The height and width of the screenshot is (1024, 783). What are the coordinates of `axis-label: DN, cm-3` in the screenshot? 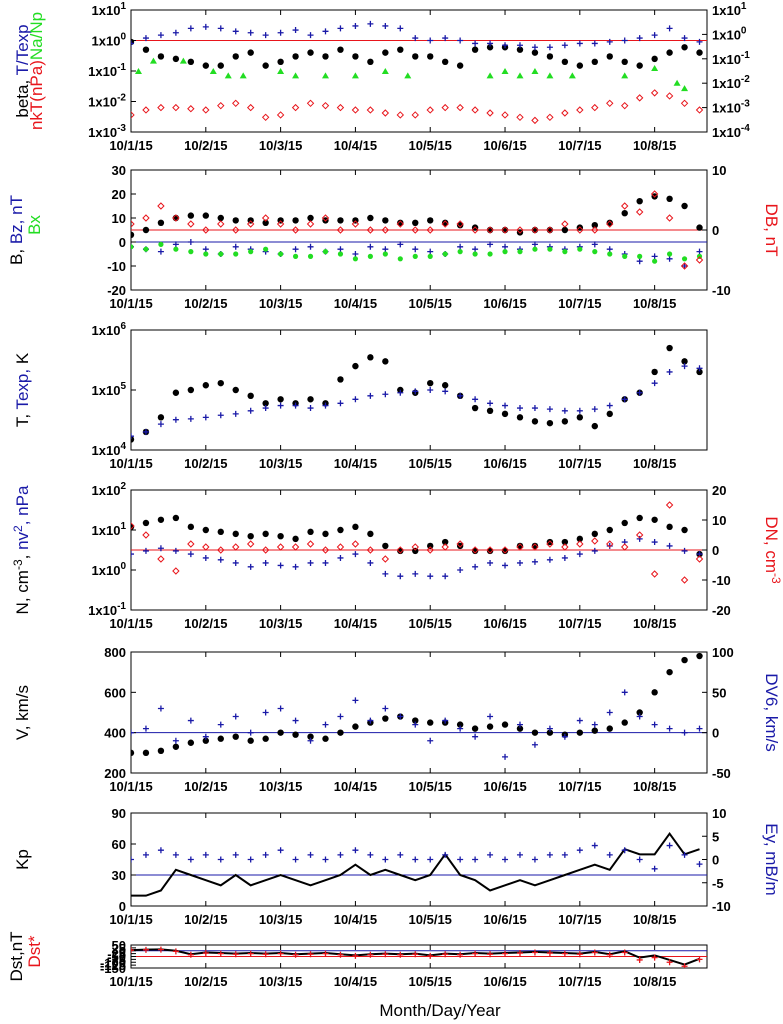 It's located at (772, 550).